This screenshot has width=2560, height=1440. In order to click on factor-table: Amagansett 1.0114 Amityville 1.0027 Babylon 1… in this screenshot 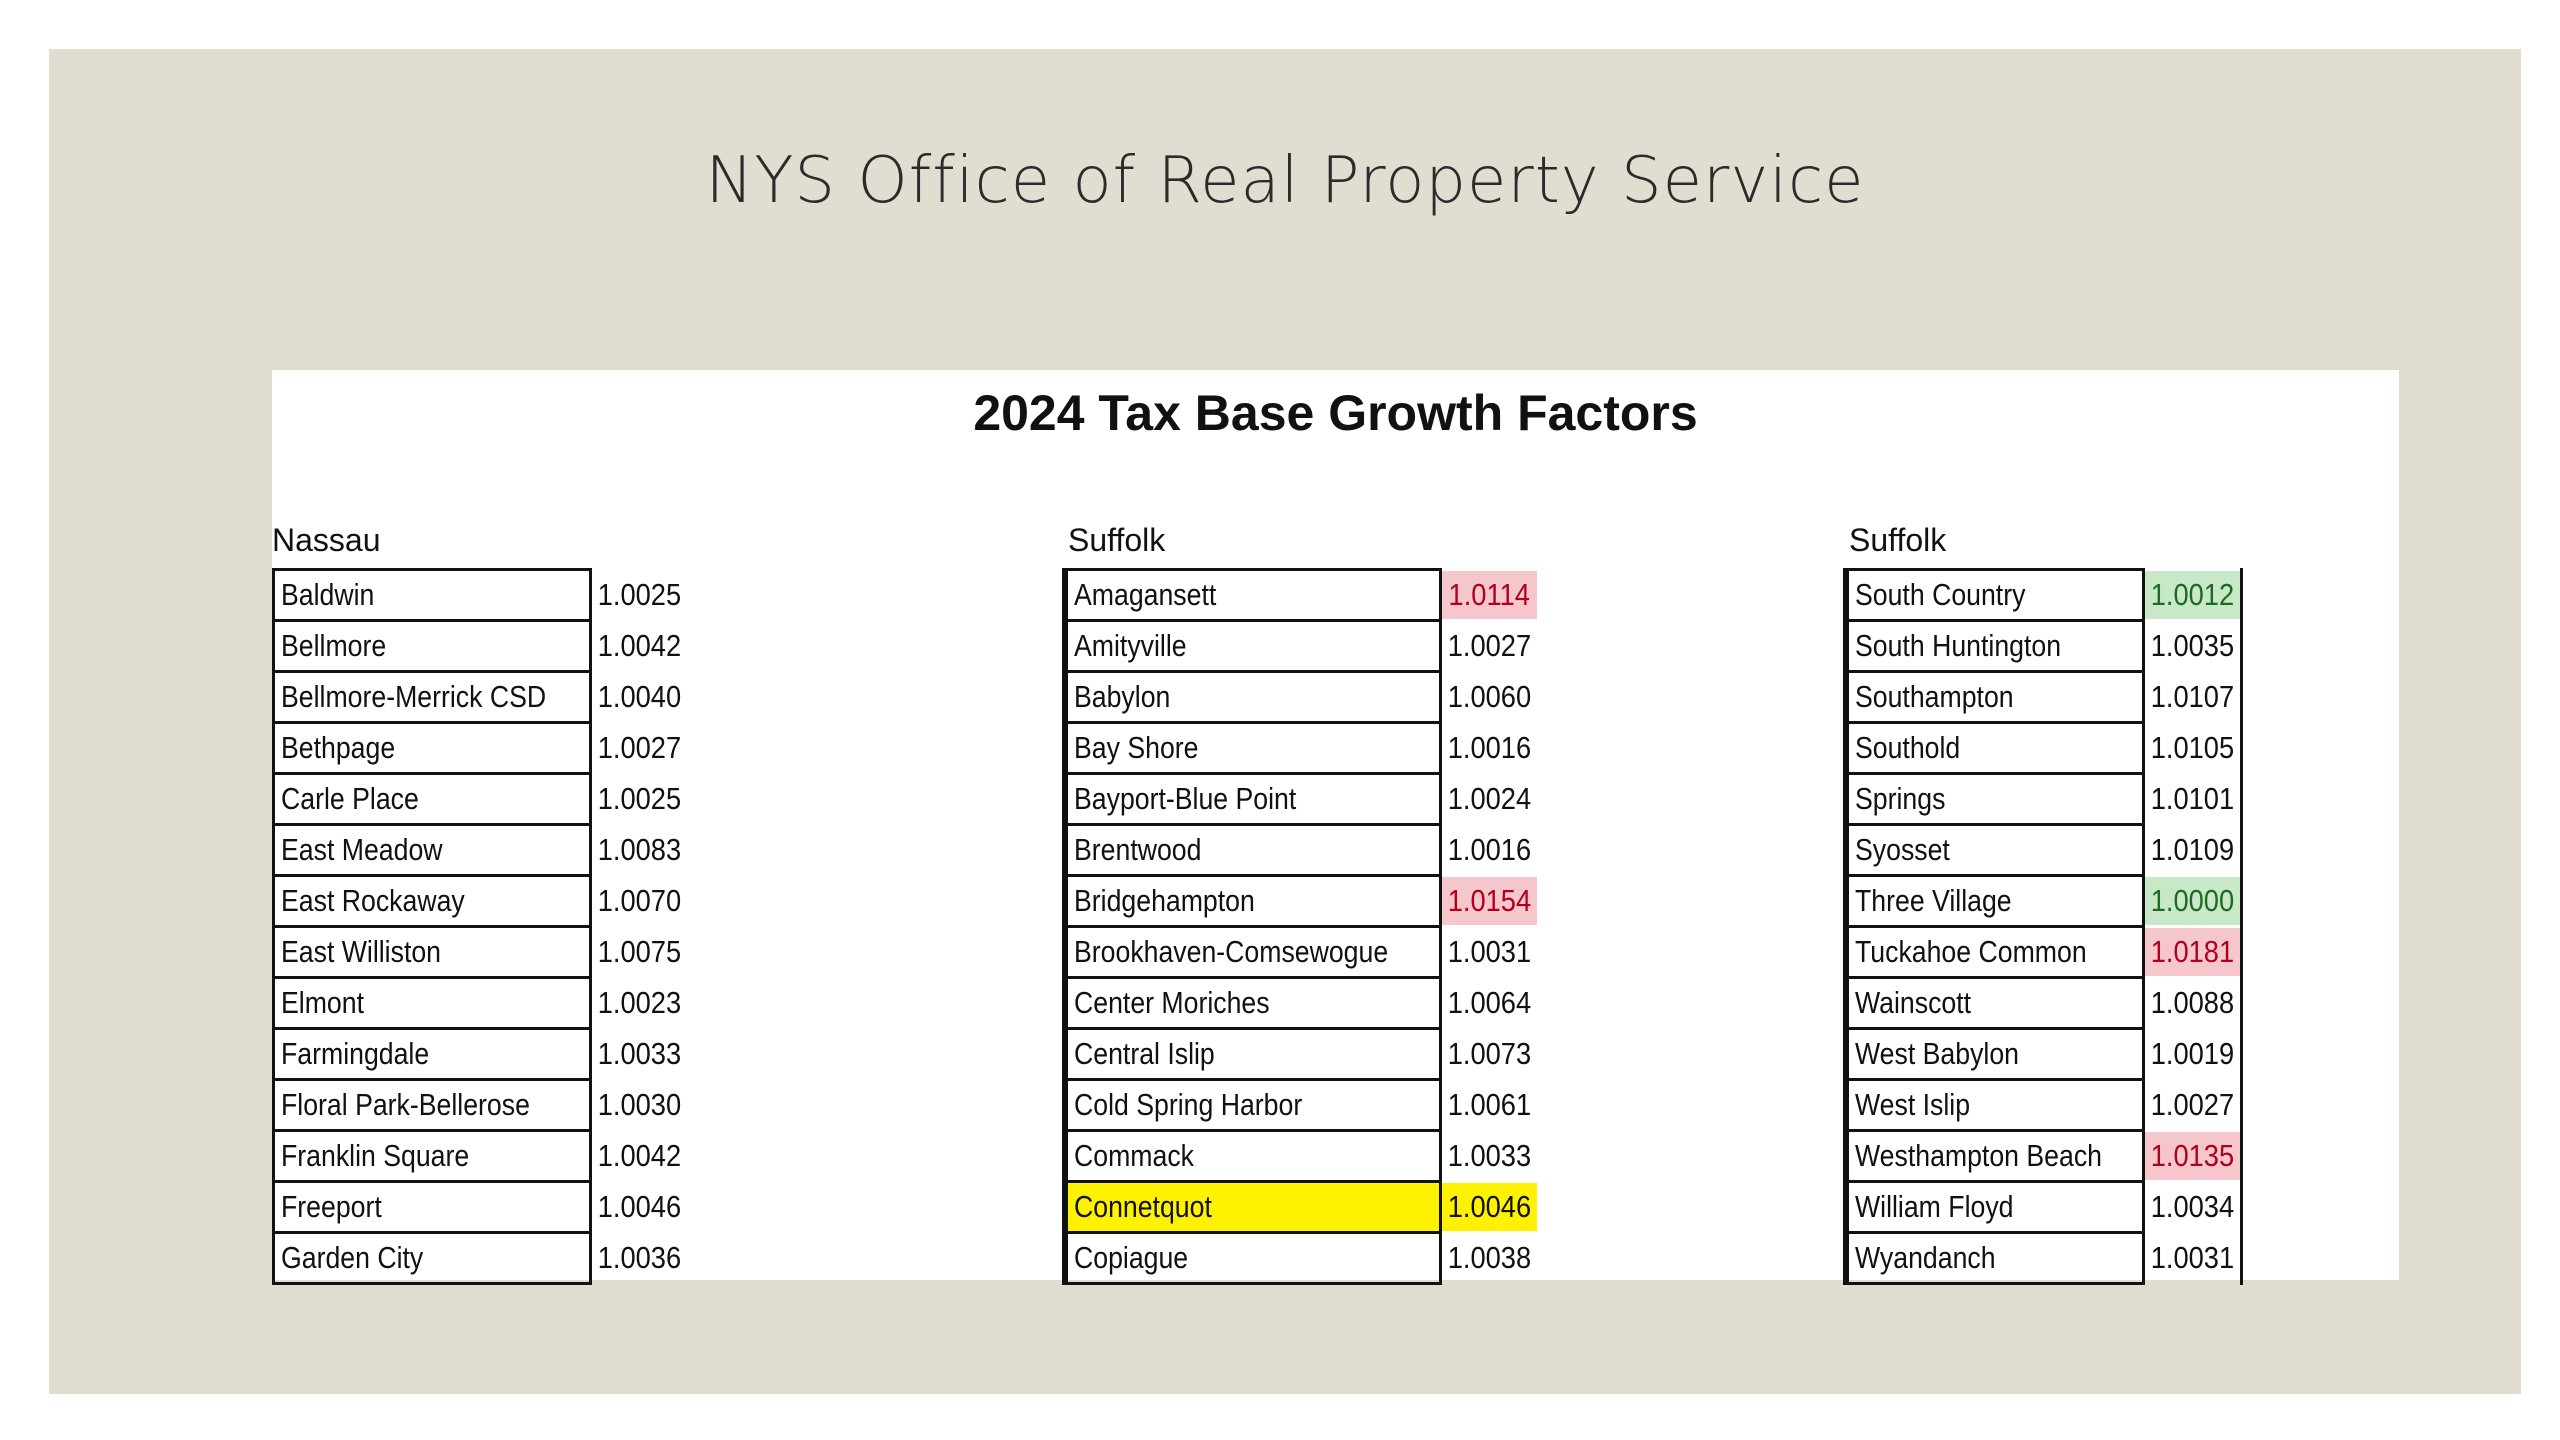, I will do `click(1300, 926)`.